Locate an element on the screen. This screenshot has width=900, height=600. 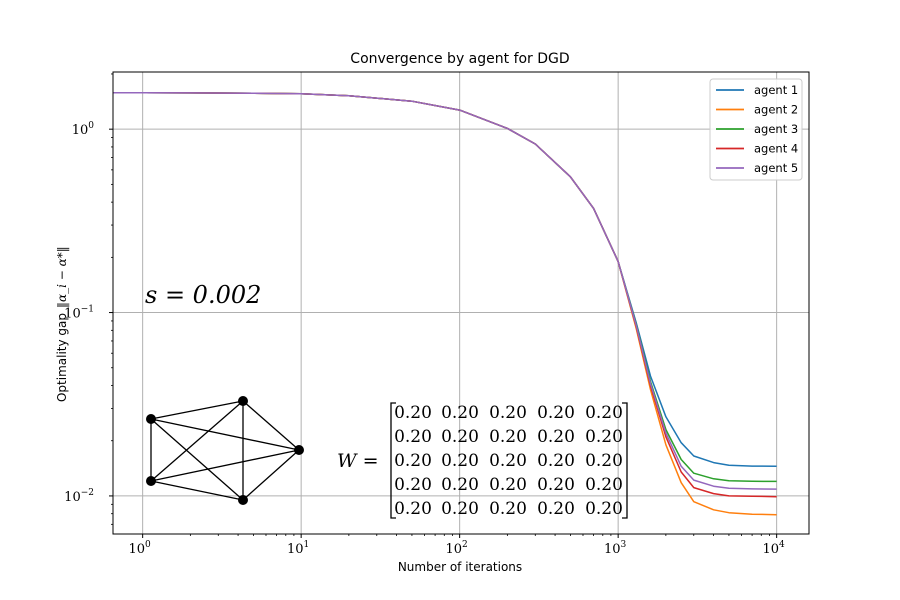
legend-box is located at coordinates (756, 129).